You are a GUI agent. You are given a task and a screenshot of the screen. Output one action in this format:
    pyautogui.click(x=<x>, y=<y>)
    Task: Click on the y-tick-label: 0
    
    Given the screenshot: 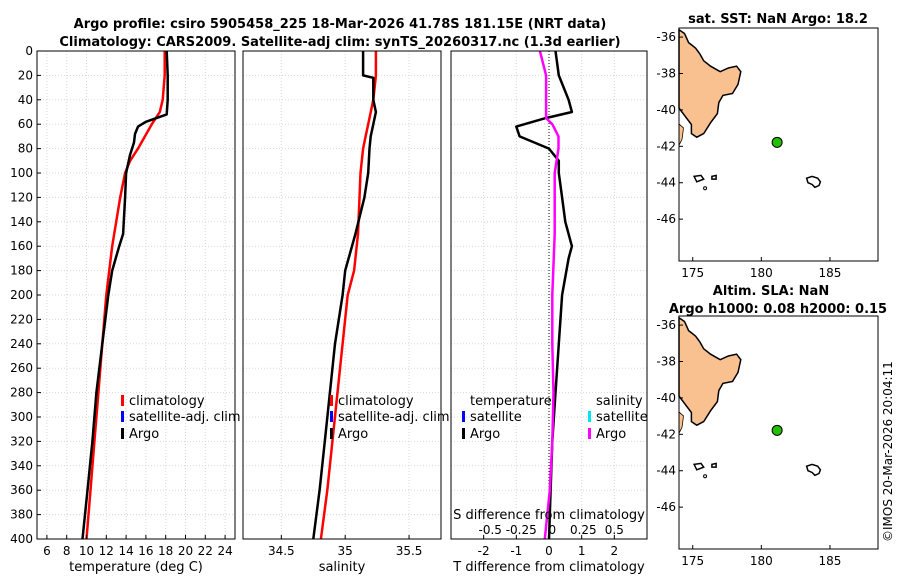 What is the action you would take?
    pyautogui.click(x=29, y=51)
    